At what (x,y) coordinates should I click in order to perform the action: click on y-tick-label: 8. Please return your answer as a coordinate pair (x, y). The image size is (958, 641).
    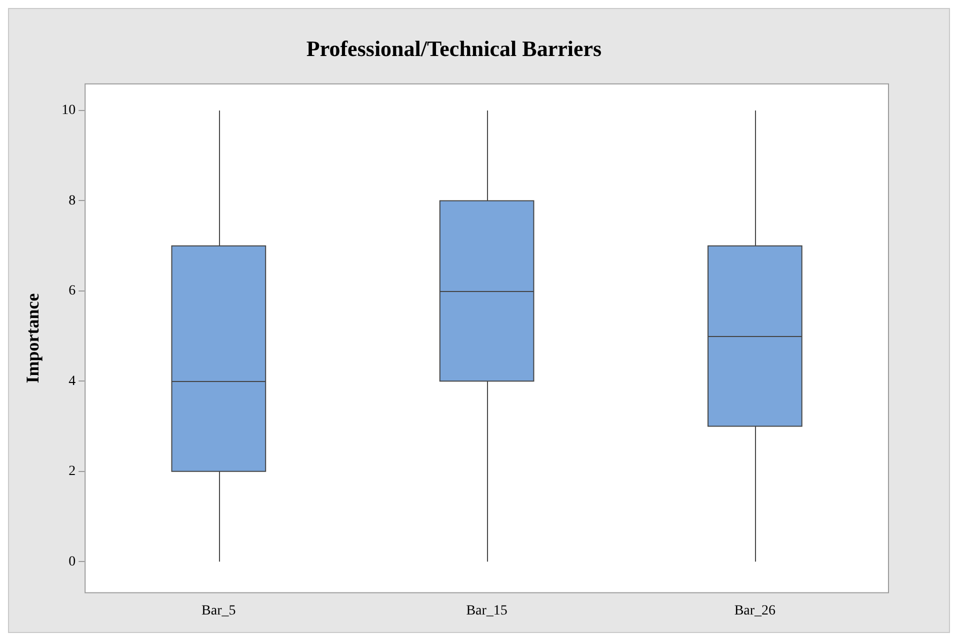
    Looking at the image, I should click on (72, 200).